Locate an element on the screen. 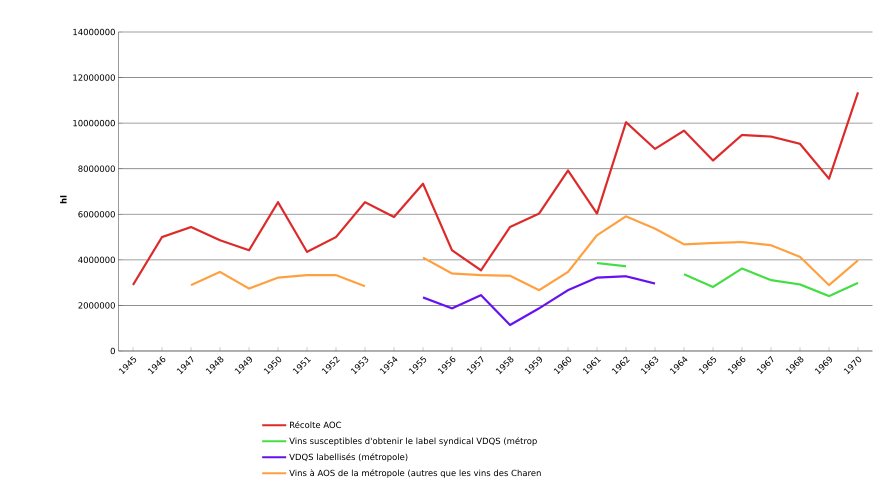 The width and height of the screenshot is (889, 503). y-tick-label: 8000000 is located at coordinates (96, 169).